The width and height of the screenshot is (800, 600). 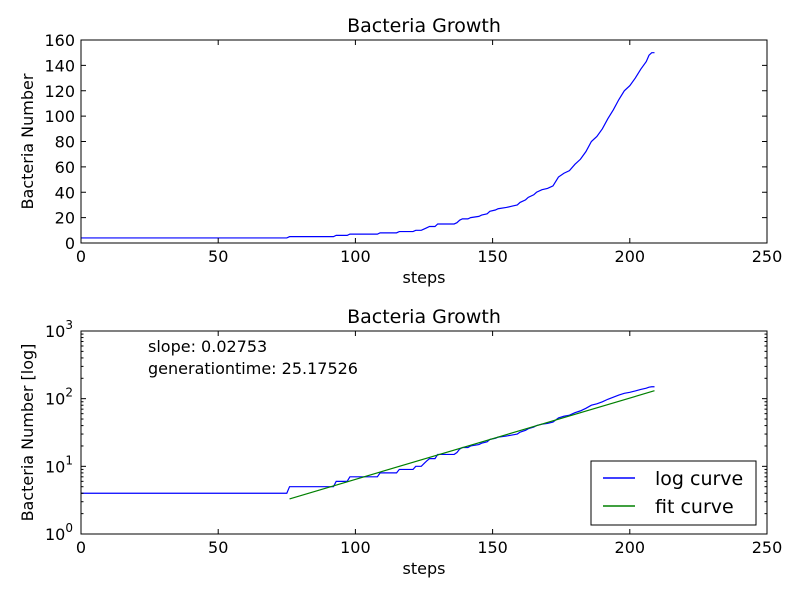 I want to click on legend-label: log curve, so click(x=699, y=479).